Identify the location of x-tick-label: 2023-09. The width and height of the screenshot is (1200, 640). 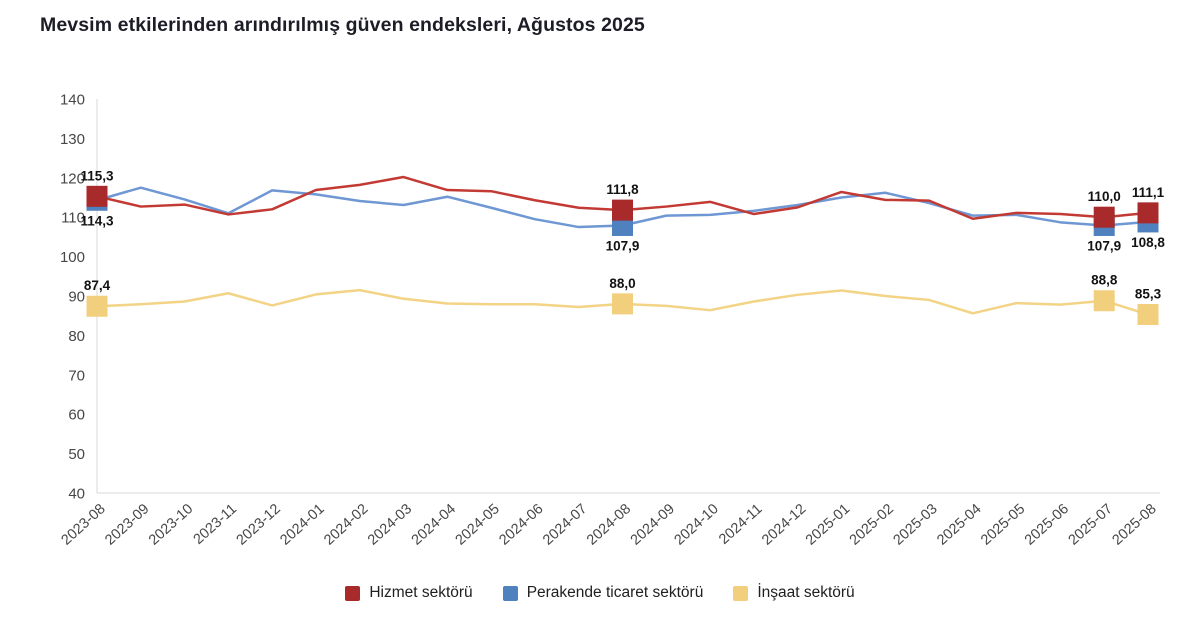
(127, 525).